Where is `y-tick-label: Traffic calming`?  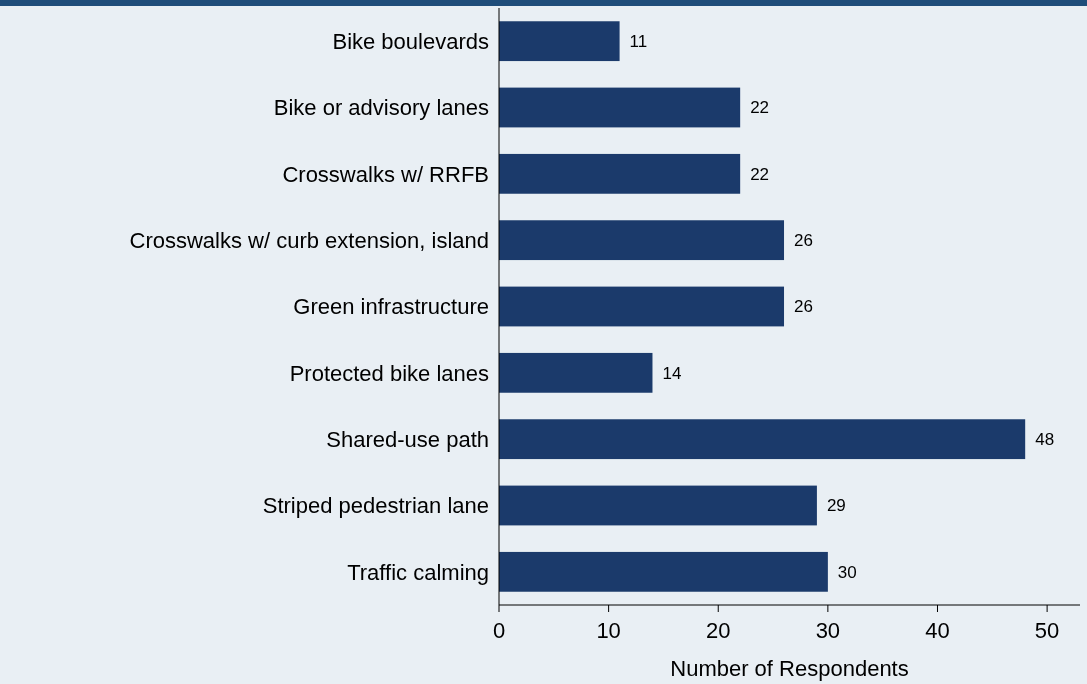
y-tick-label: Traffic calming is located at coordinates (418, 572).